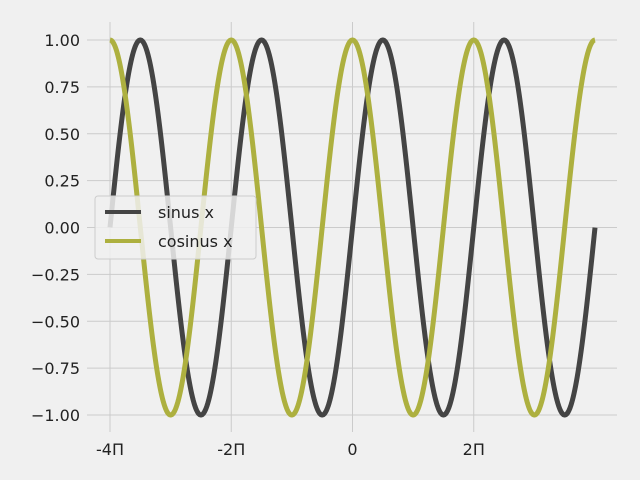  I want to click on y-tick-label: 0.50, so click(62, 134).